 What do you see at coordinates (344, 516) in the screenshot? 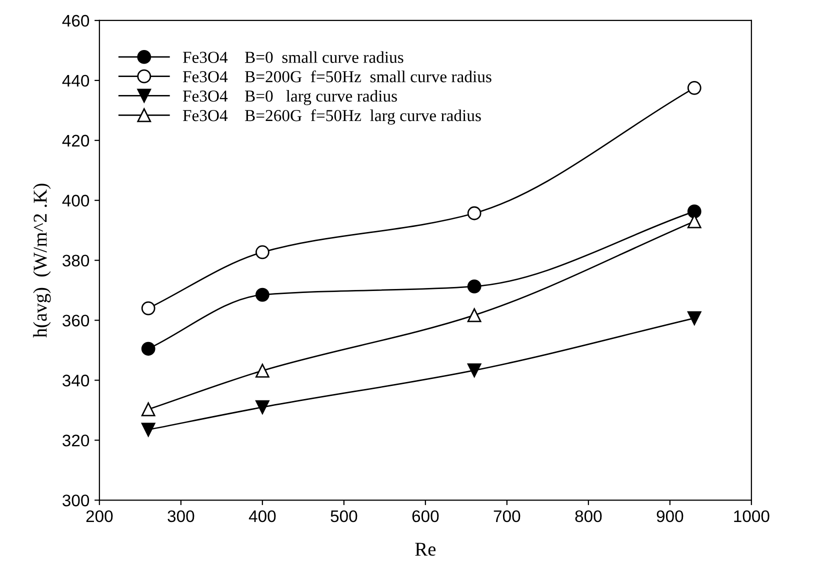
I see `x-tick-label: 500` at bounding box center [344, 516].